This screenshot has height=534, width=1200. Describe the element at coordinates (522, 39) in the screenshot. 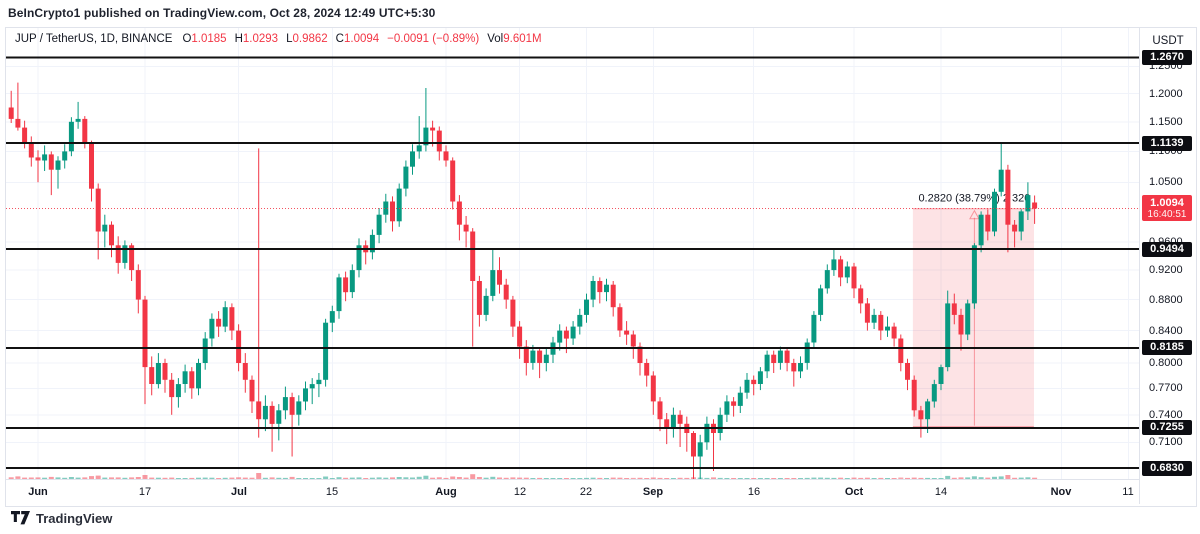

I see `volume-value: 9.601M` at that location.